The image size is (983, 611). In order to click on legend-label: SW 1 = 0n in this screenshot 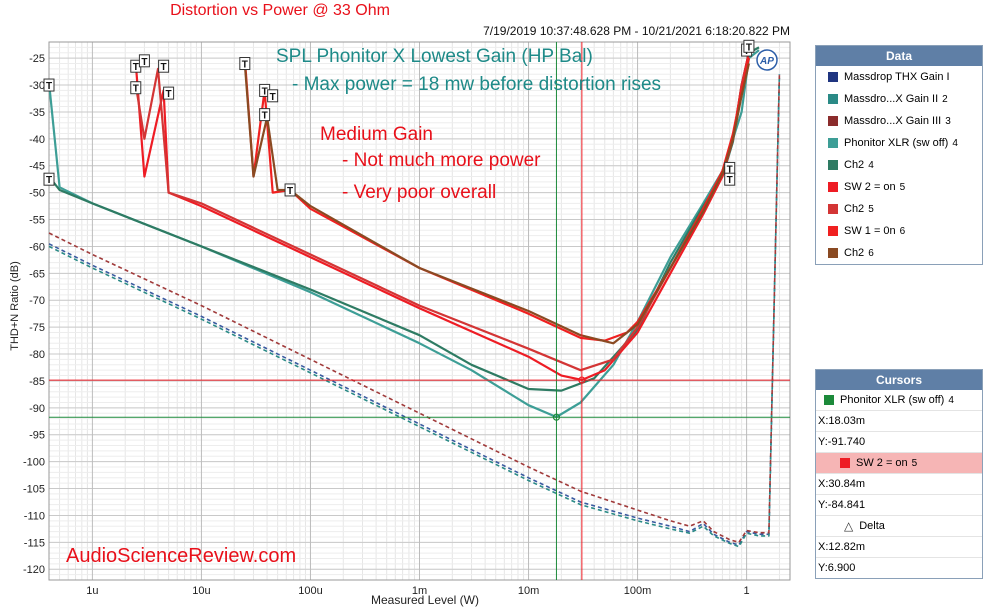, I will do `click(870, 231)`.